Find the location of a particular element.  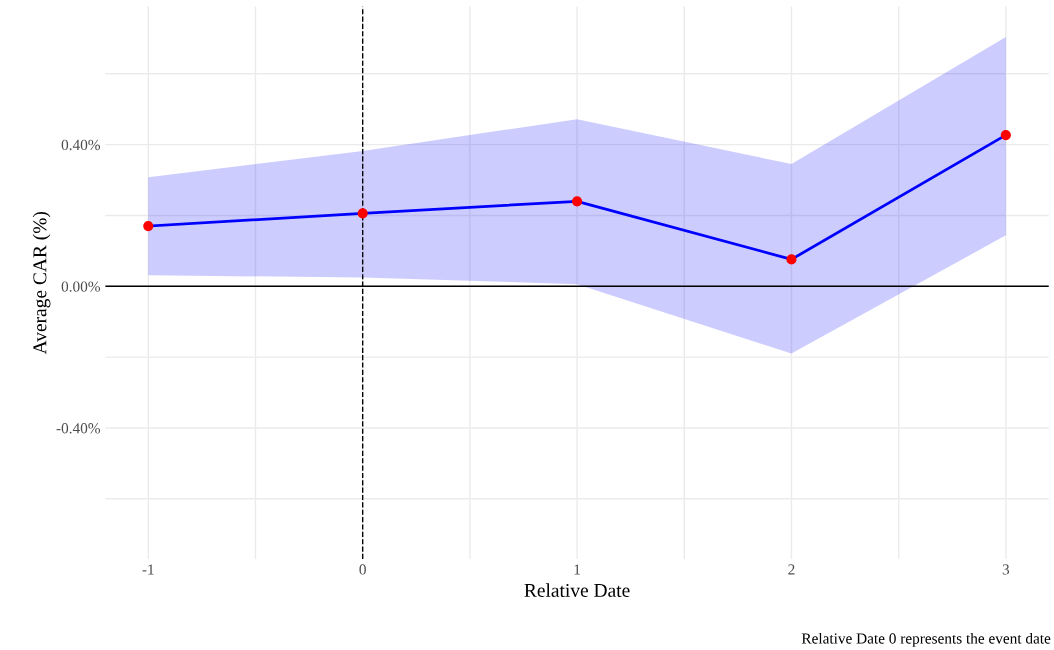

x-tick-label: -1 is located at coordinates (148, 569).